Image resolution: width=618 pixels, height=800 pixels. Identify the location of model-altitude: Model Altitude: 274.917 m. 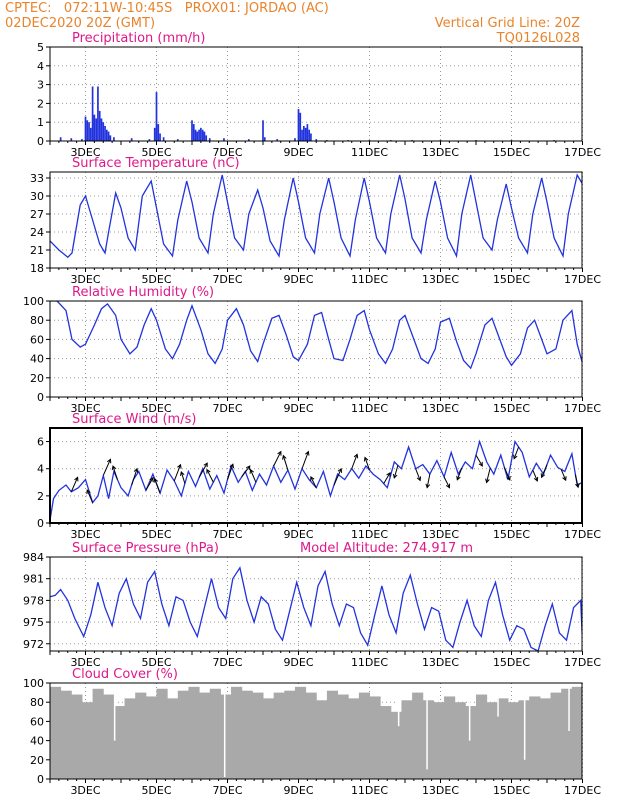
(386, 548).